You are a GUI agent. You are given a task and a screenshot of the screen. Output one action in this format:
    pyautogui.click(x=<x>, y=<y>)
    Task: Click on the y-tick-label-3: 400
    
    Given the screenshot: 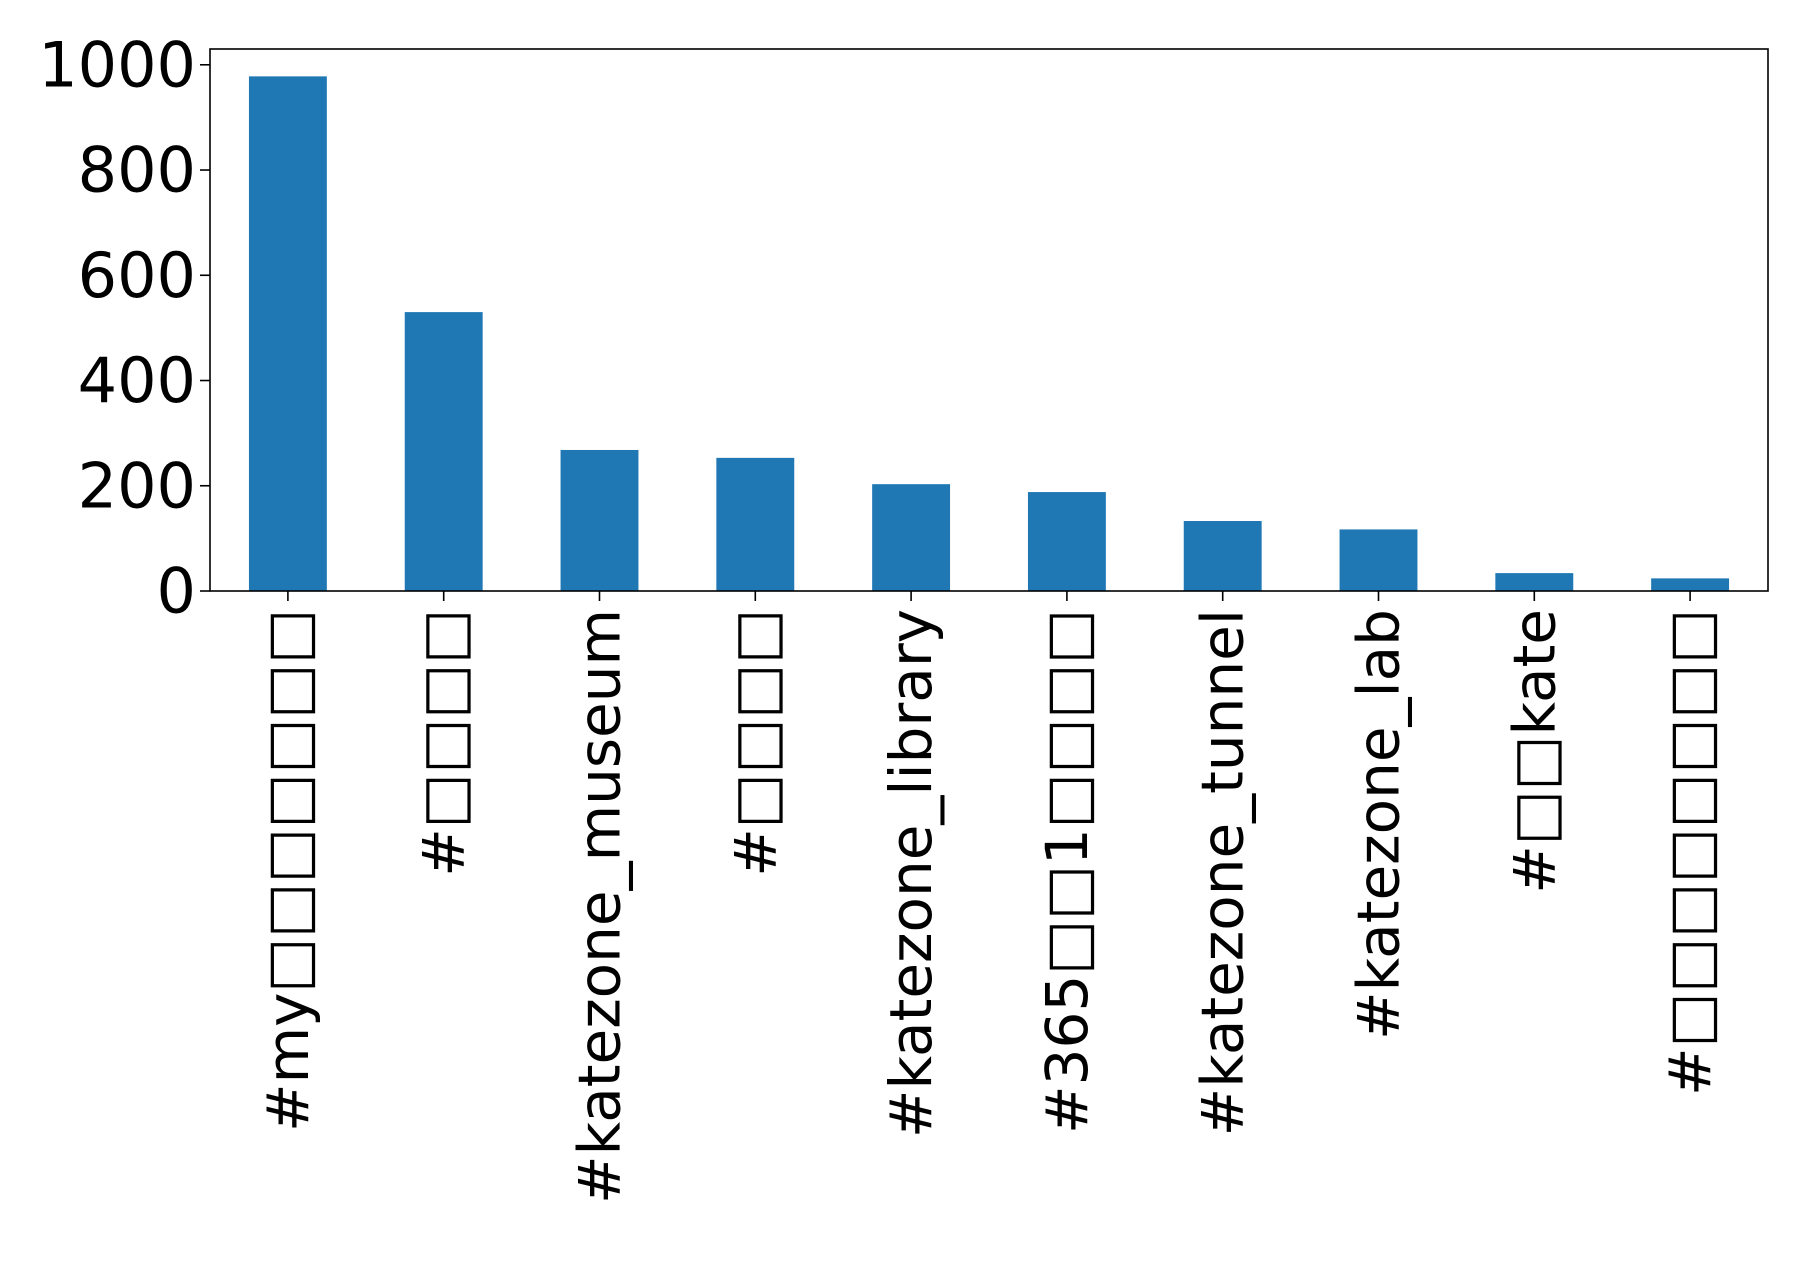 What is the action you would take?
    pyautogui.click(x=137, y=380)
    